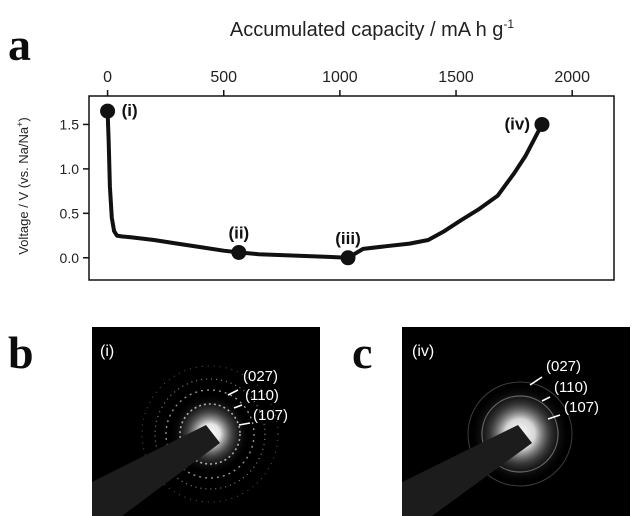 The width and height of the screenshot is (632, 516). What do you see at coordinates (340, 77) in the screenshot?
I see `x-tick-label: 1000` at bounding box center [340, 77].